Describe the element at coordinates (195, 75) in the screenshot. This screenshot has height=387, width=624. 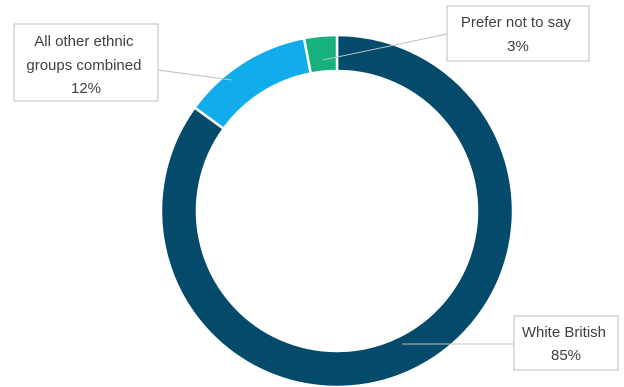
I see `leader-other-ethnic` at that location.